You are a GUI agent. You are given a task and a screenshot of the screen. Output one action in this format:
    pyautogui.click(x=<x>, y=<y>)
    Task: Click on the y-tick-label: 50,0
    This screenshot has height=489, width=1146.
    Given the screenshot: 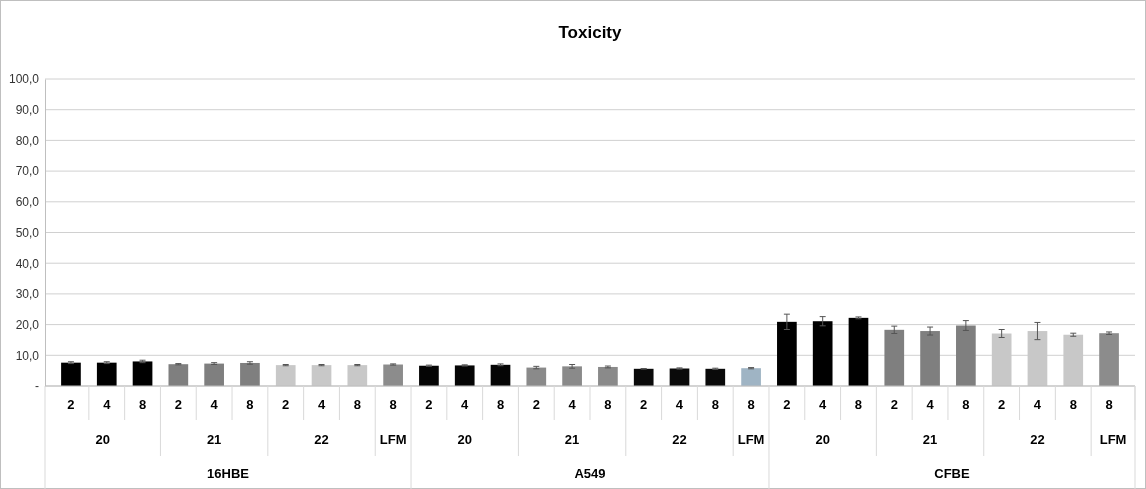 What is the action you would take?
    pyautogui.click(x=27, y=232)
    